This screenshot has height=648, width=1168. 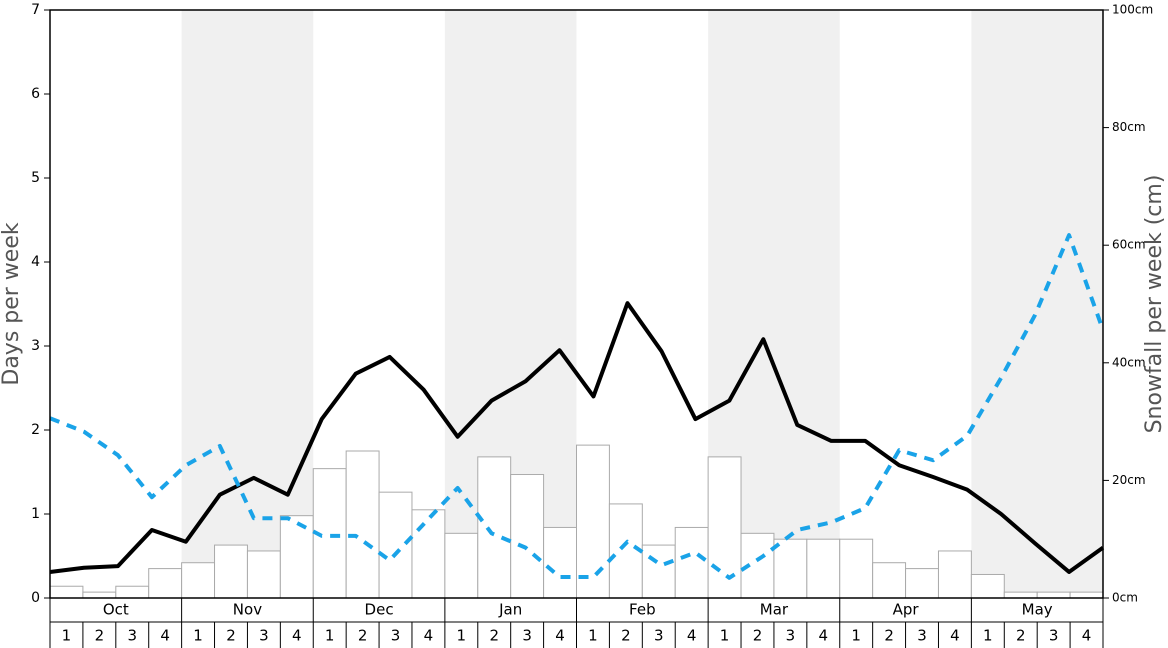 I want to click on y-tick-label: 7, so click(x=35, y=10).